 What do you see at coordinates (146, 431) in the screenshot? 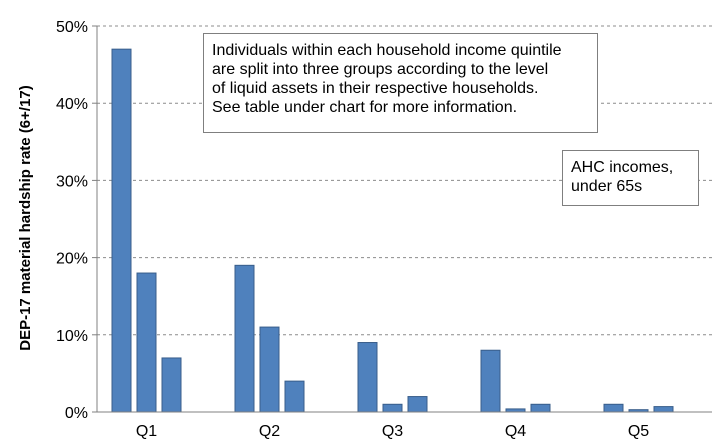
I see `x-tick-label: Q1` at bounding box center [146, 431].